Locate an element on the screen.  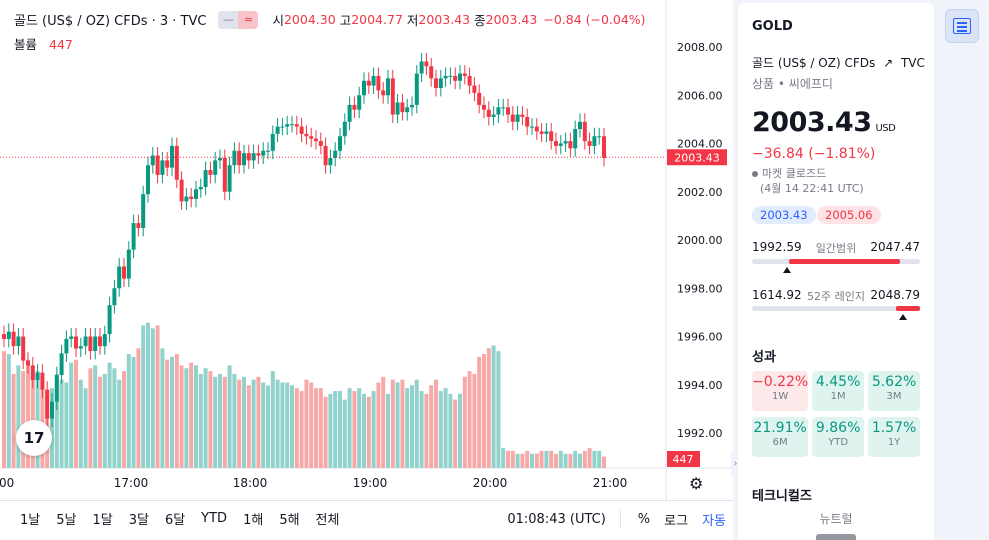
range-5d: 5날 is located at coordinates (66, 520).